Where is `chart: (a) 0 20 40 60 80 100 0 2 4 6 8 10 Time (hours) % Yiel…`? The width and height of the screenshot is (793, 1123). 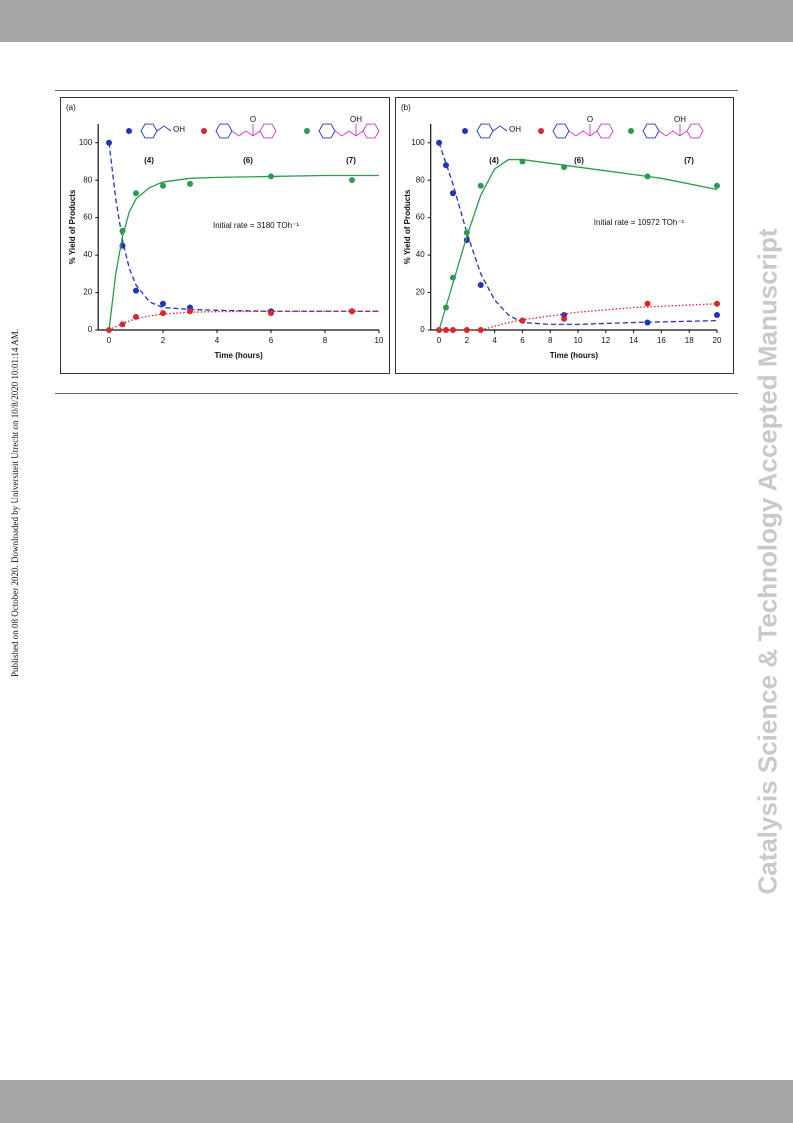 chart: (a) 0 20 40 60 80 100 0 2 4 6 8 10 Time (hours) % Yiel… is located at coordinates (225, 231).